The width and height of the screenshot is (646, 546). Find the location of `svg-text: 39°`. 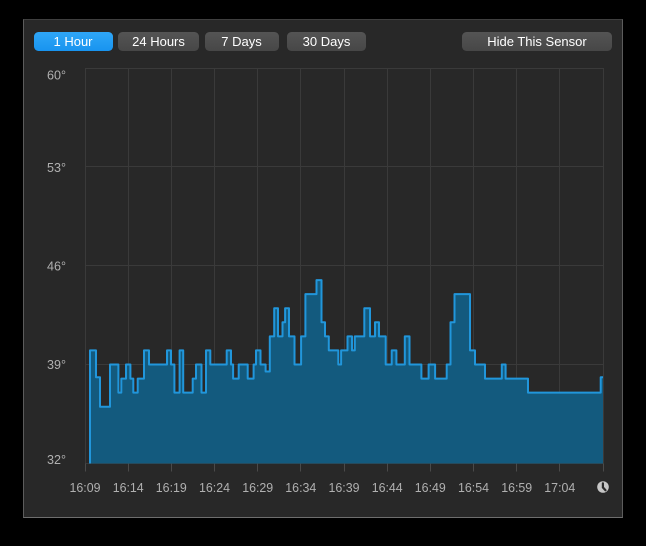

svg-text: 39° is located at coordinates (56, 365).